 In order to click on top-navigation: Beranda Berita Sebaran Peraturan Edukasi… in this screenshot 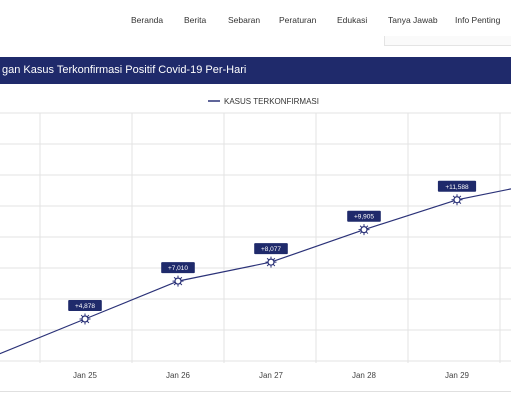, I will do `click(255, 24)`.